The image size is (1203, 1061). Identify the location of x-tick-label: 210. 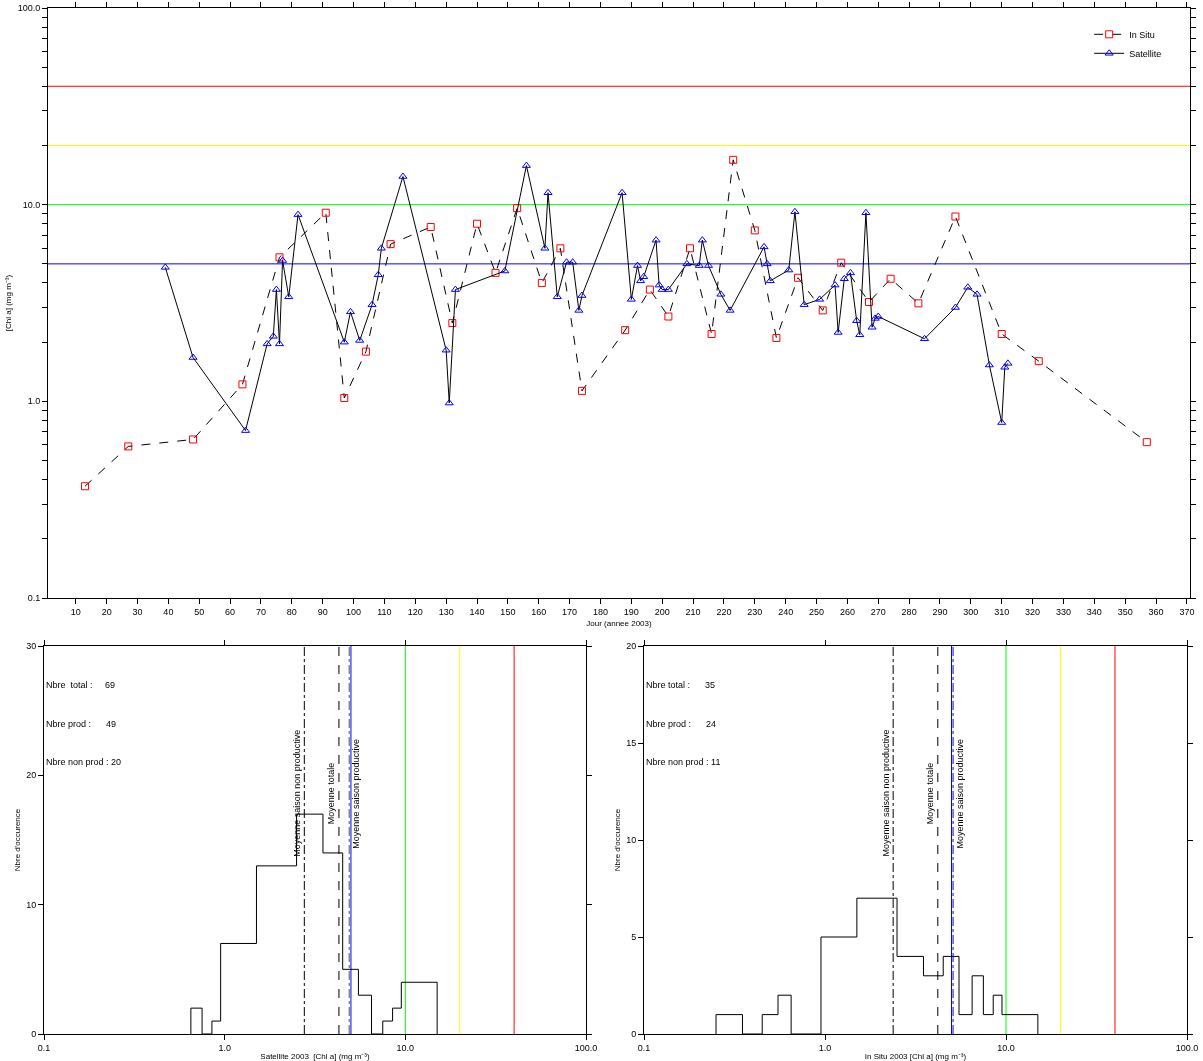
(693, 611).